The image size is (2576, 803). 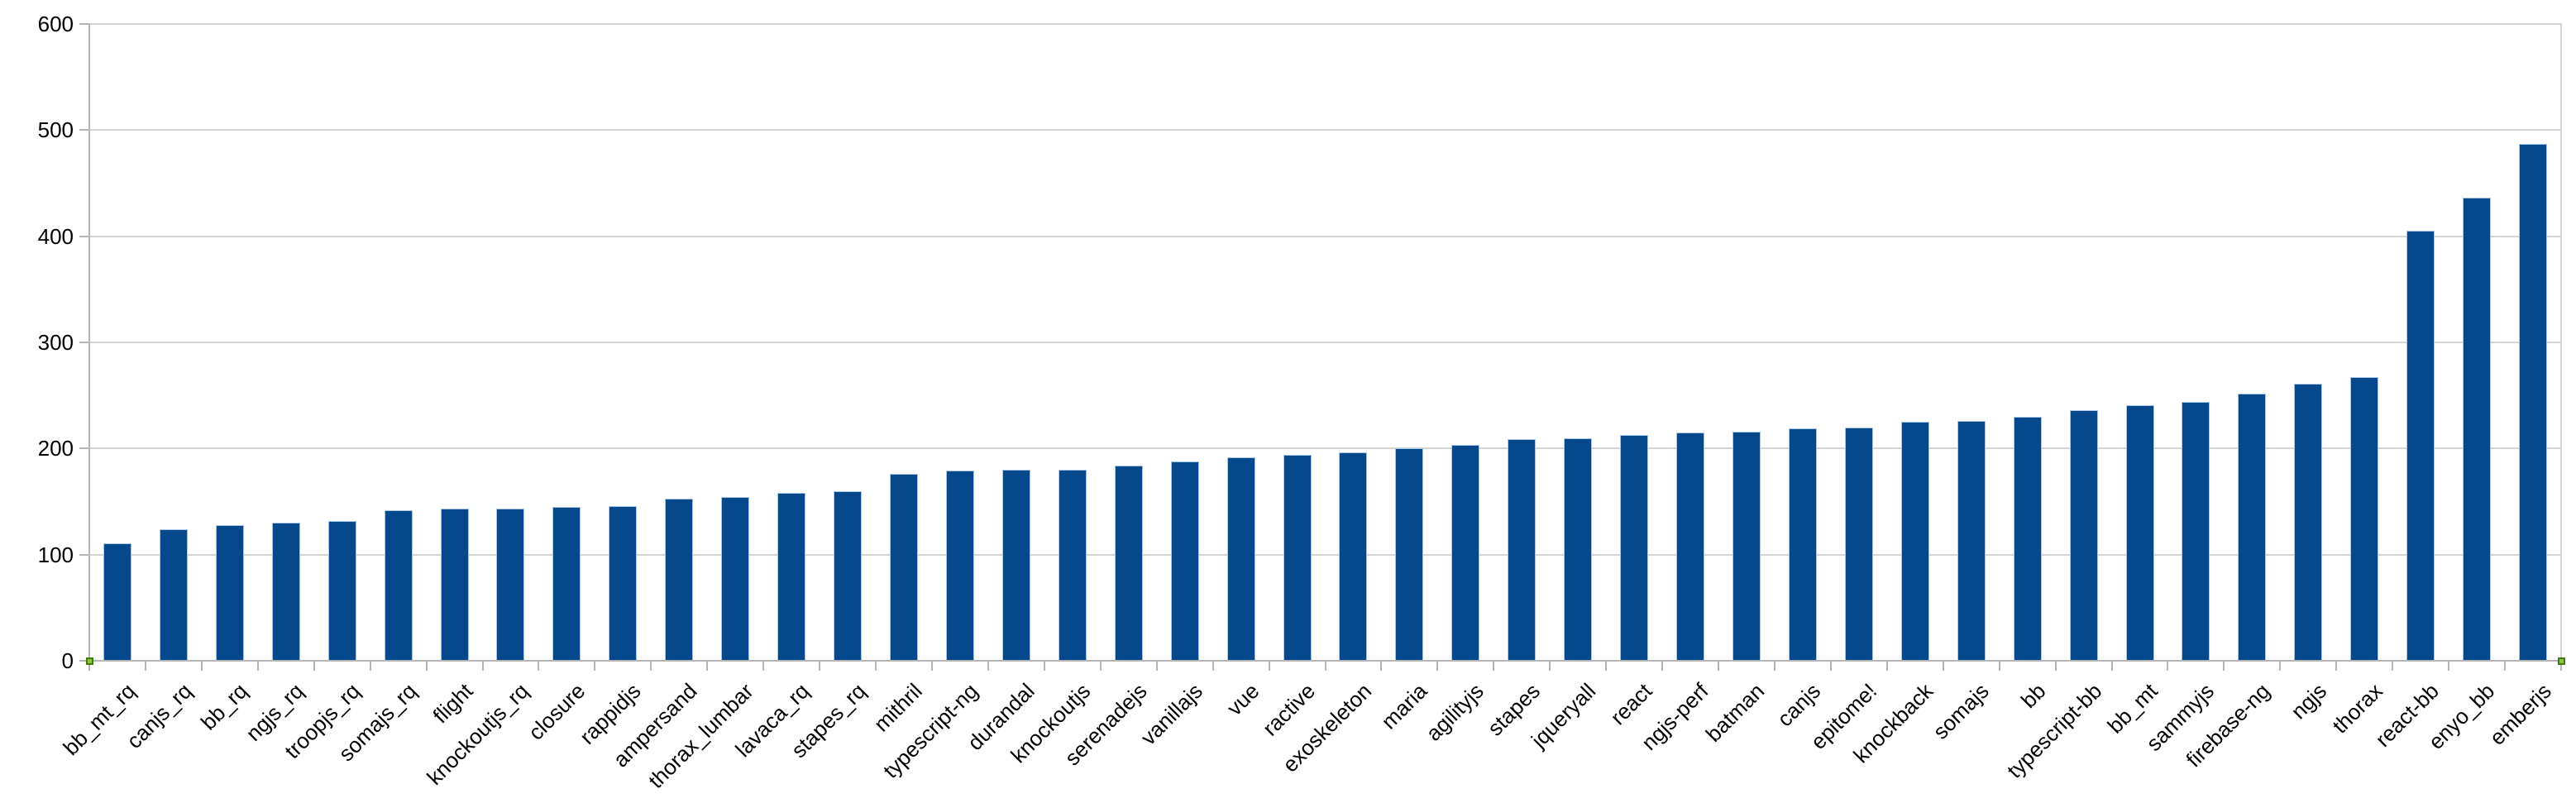 What do you see at coordinates (1128, 563) in the screenshot?
I see `bar-serenadejs` at bounding box center [1128, 563].